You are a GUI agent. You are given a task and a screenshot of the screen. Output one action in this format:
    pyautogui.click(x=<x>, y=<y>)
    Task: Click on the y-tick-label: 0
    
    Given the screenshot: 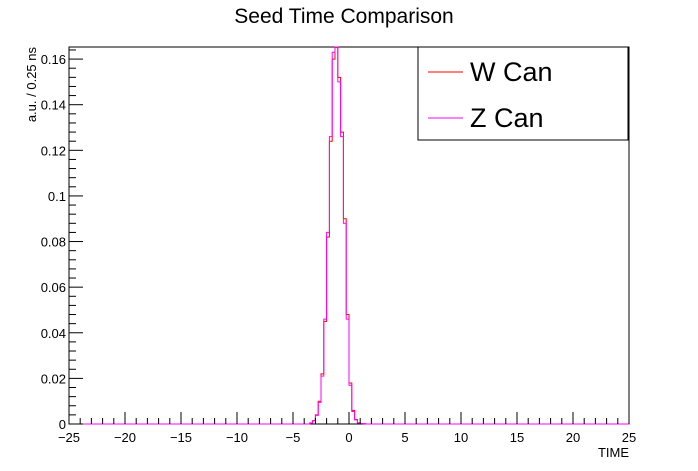 What is the action you would take?
    pyautogui.click(x=62, y=424)
    